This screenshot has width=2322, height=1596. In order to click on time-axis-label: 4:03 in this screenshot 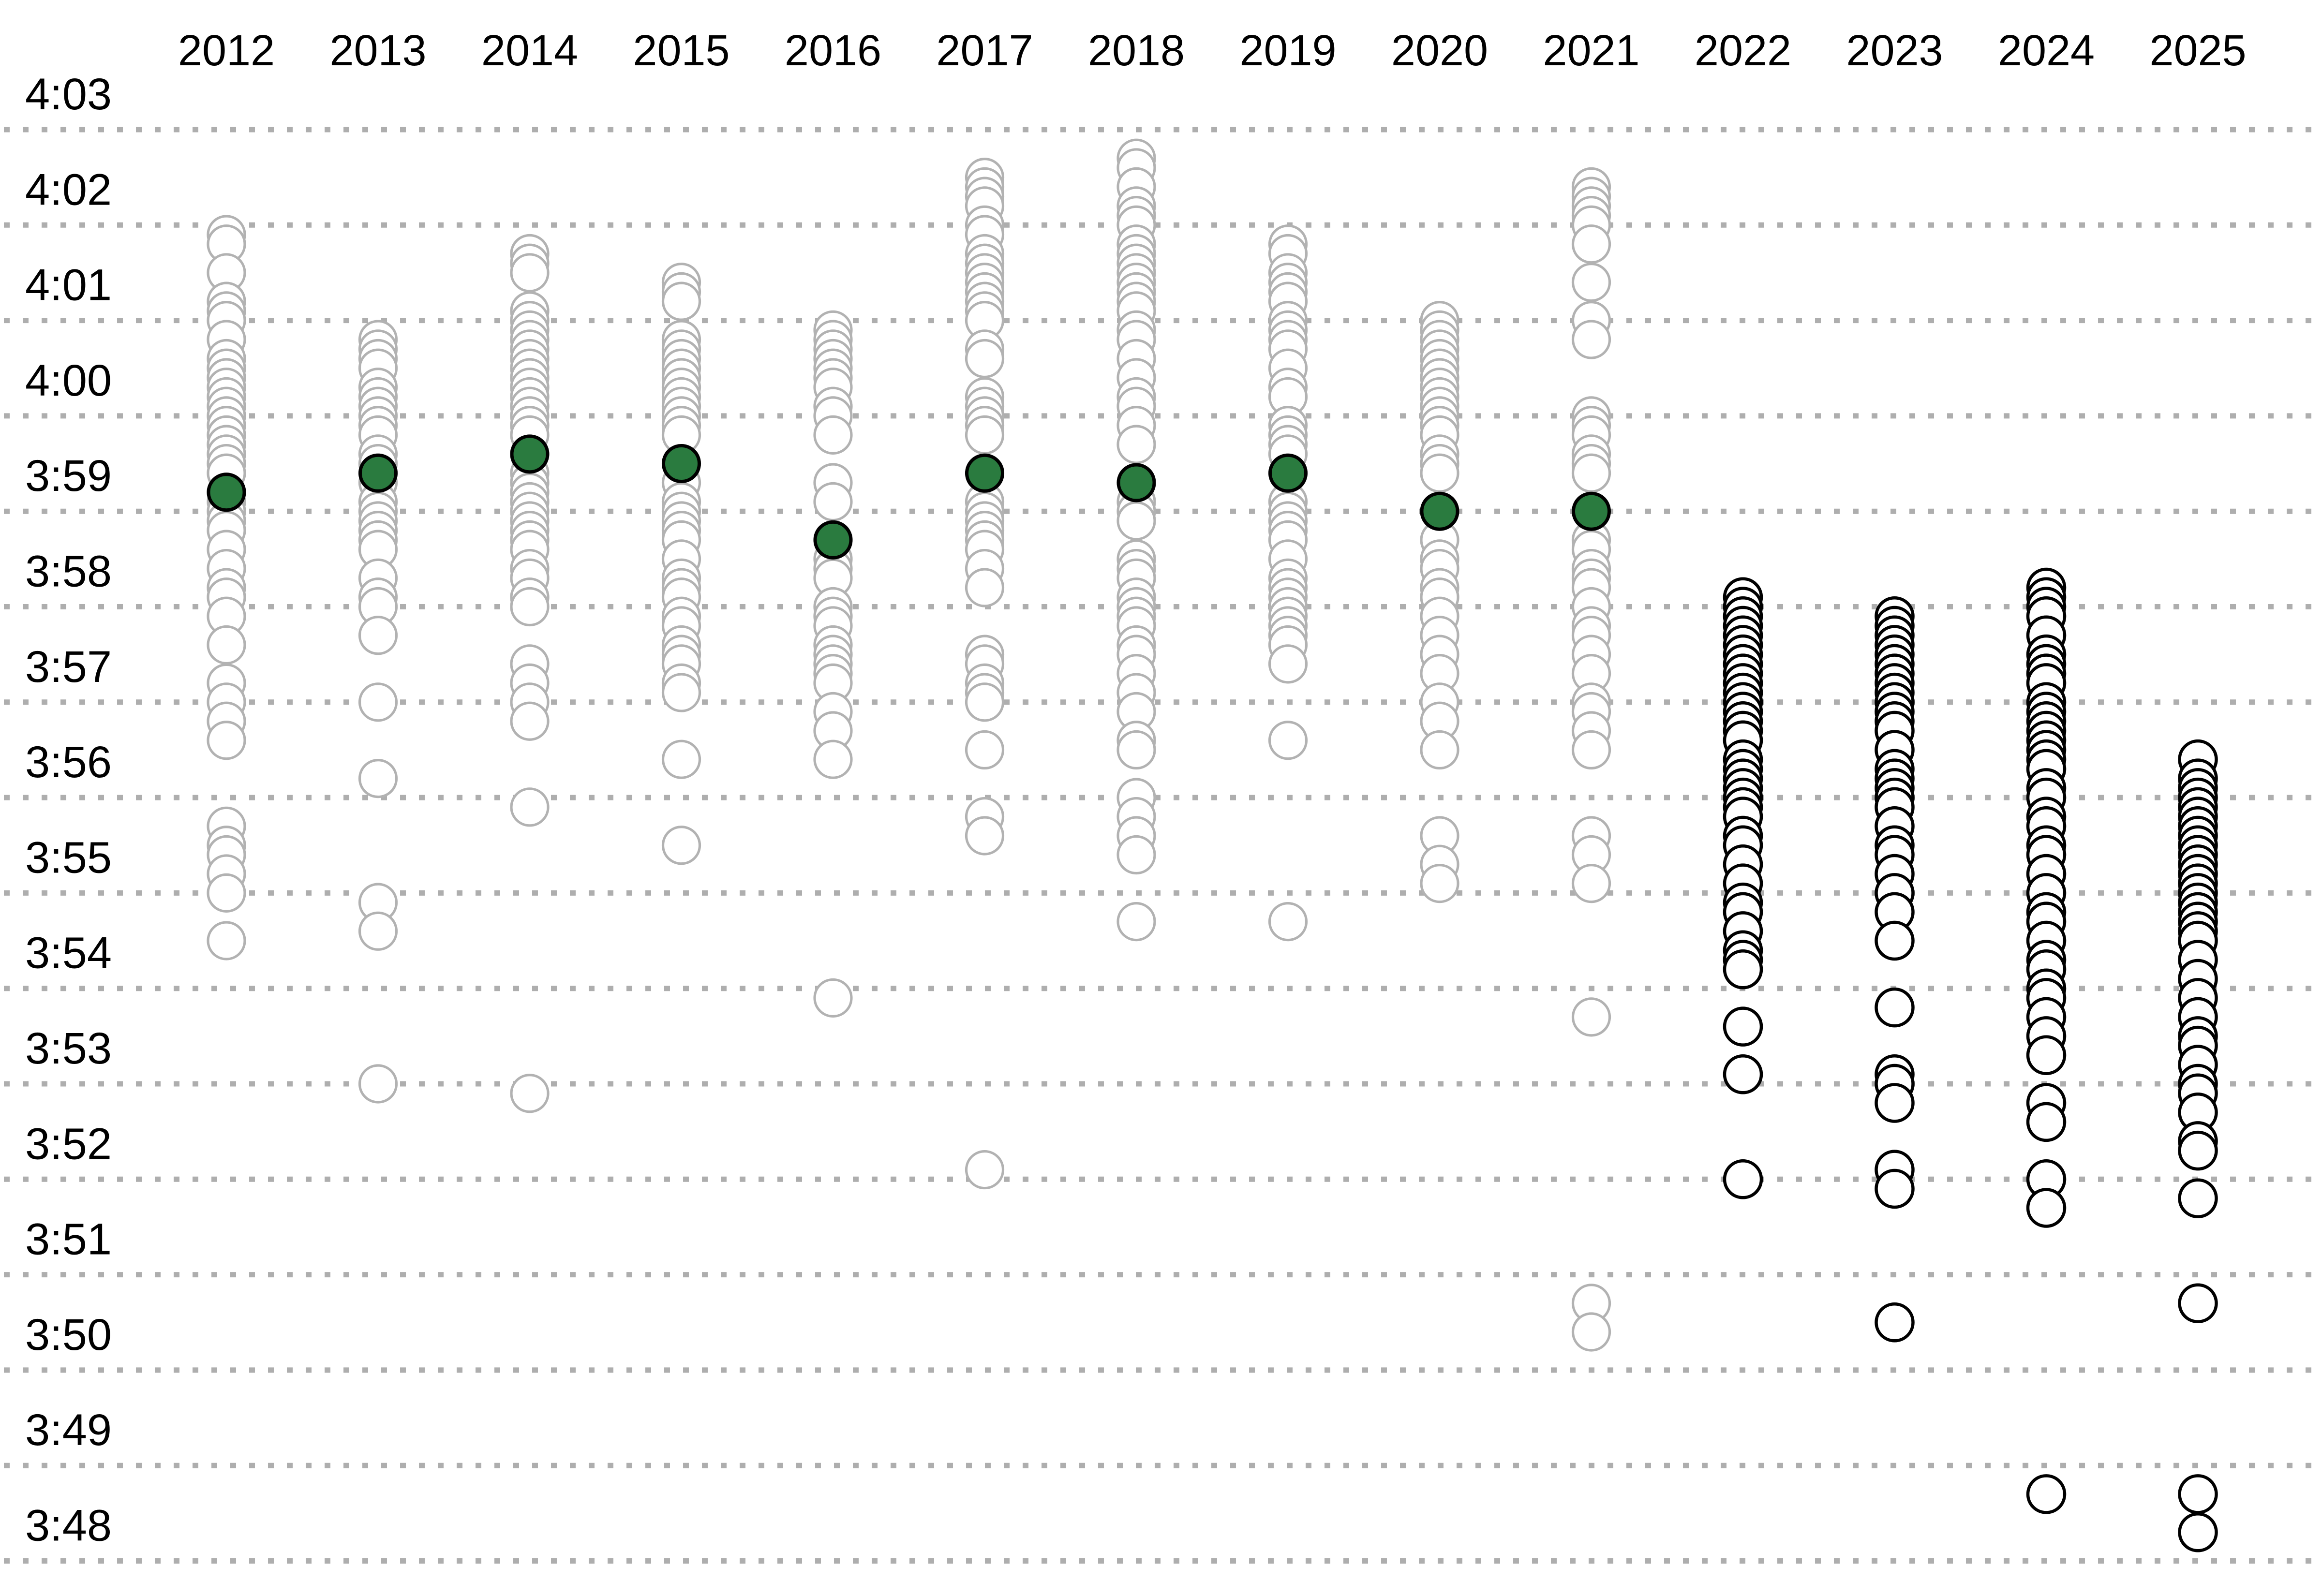, I will do `click(68, 94)`.